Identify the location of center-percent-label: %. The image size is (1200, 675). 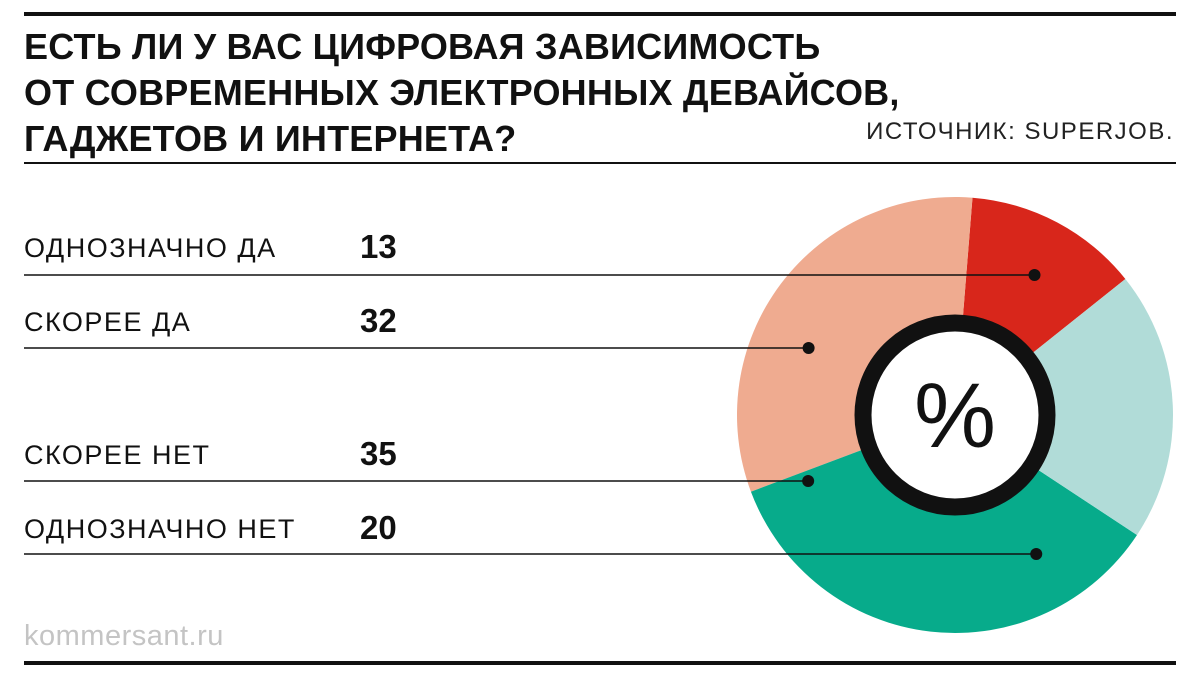
(955, 416).